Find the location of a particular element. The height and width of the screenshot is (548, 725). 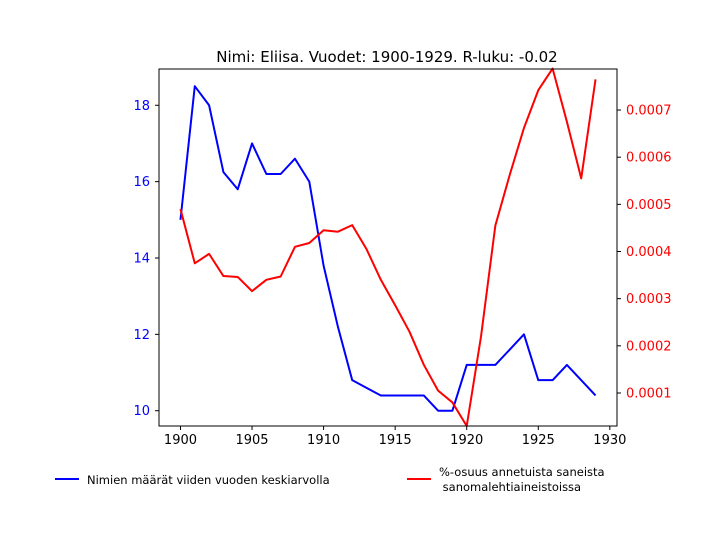

x-tick-label: 1915 is located at coordinates (395, 440).